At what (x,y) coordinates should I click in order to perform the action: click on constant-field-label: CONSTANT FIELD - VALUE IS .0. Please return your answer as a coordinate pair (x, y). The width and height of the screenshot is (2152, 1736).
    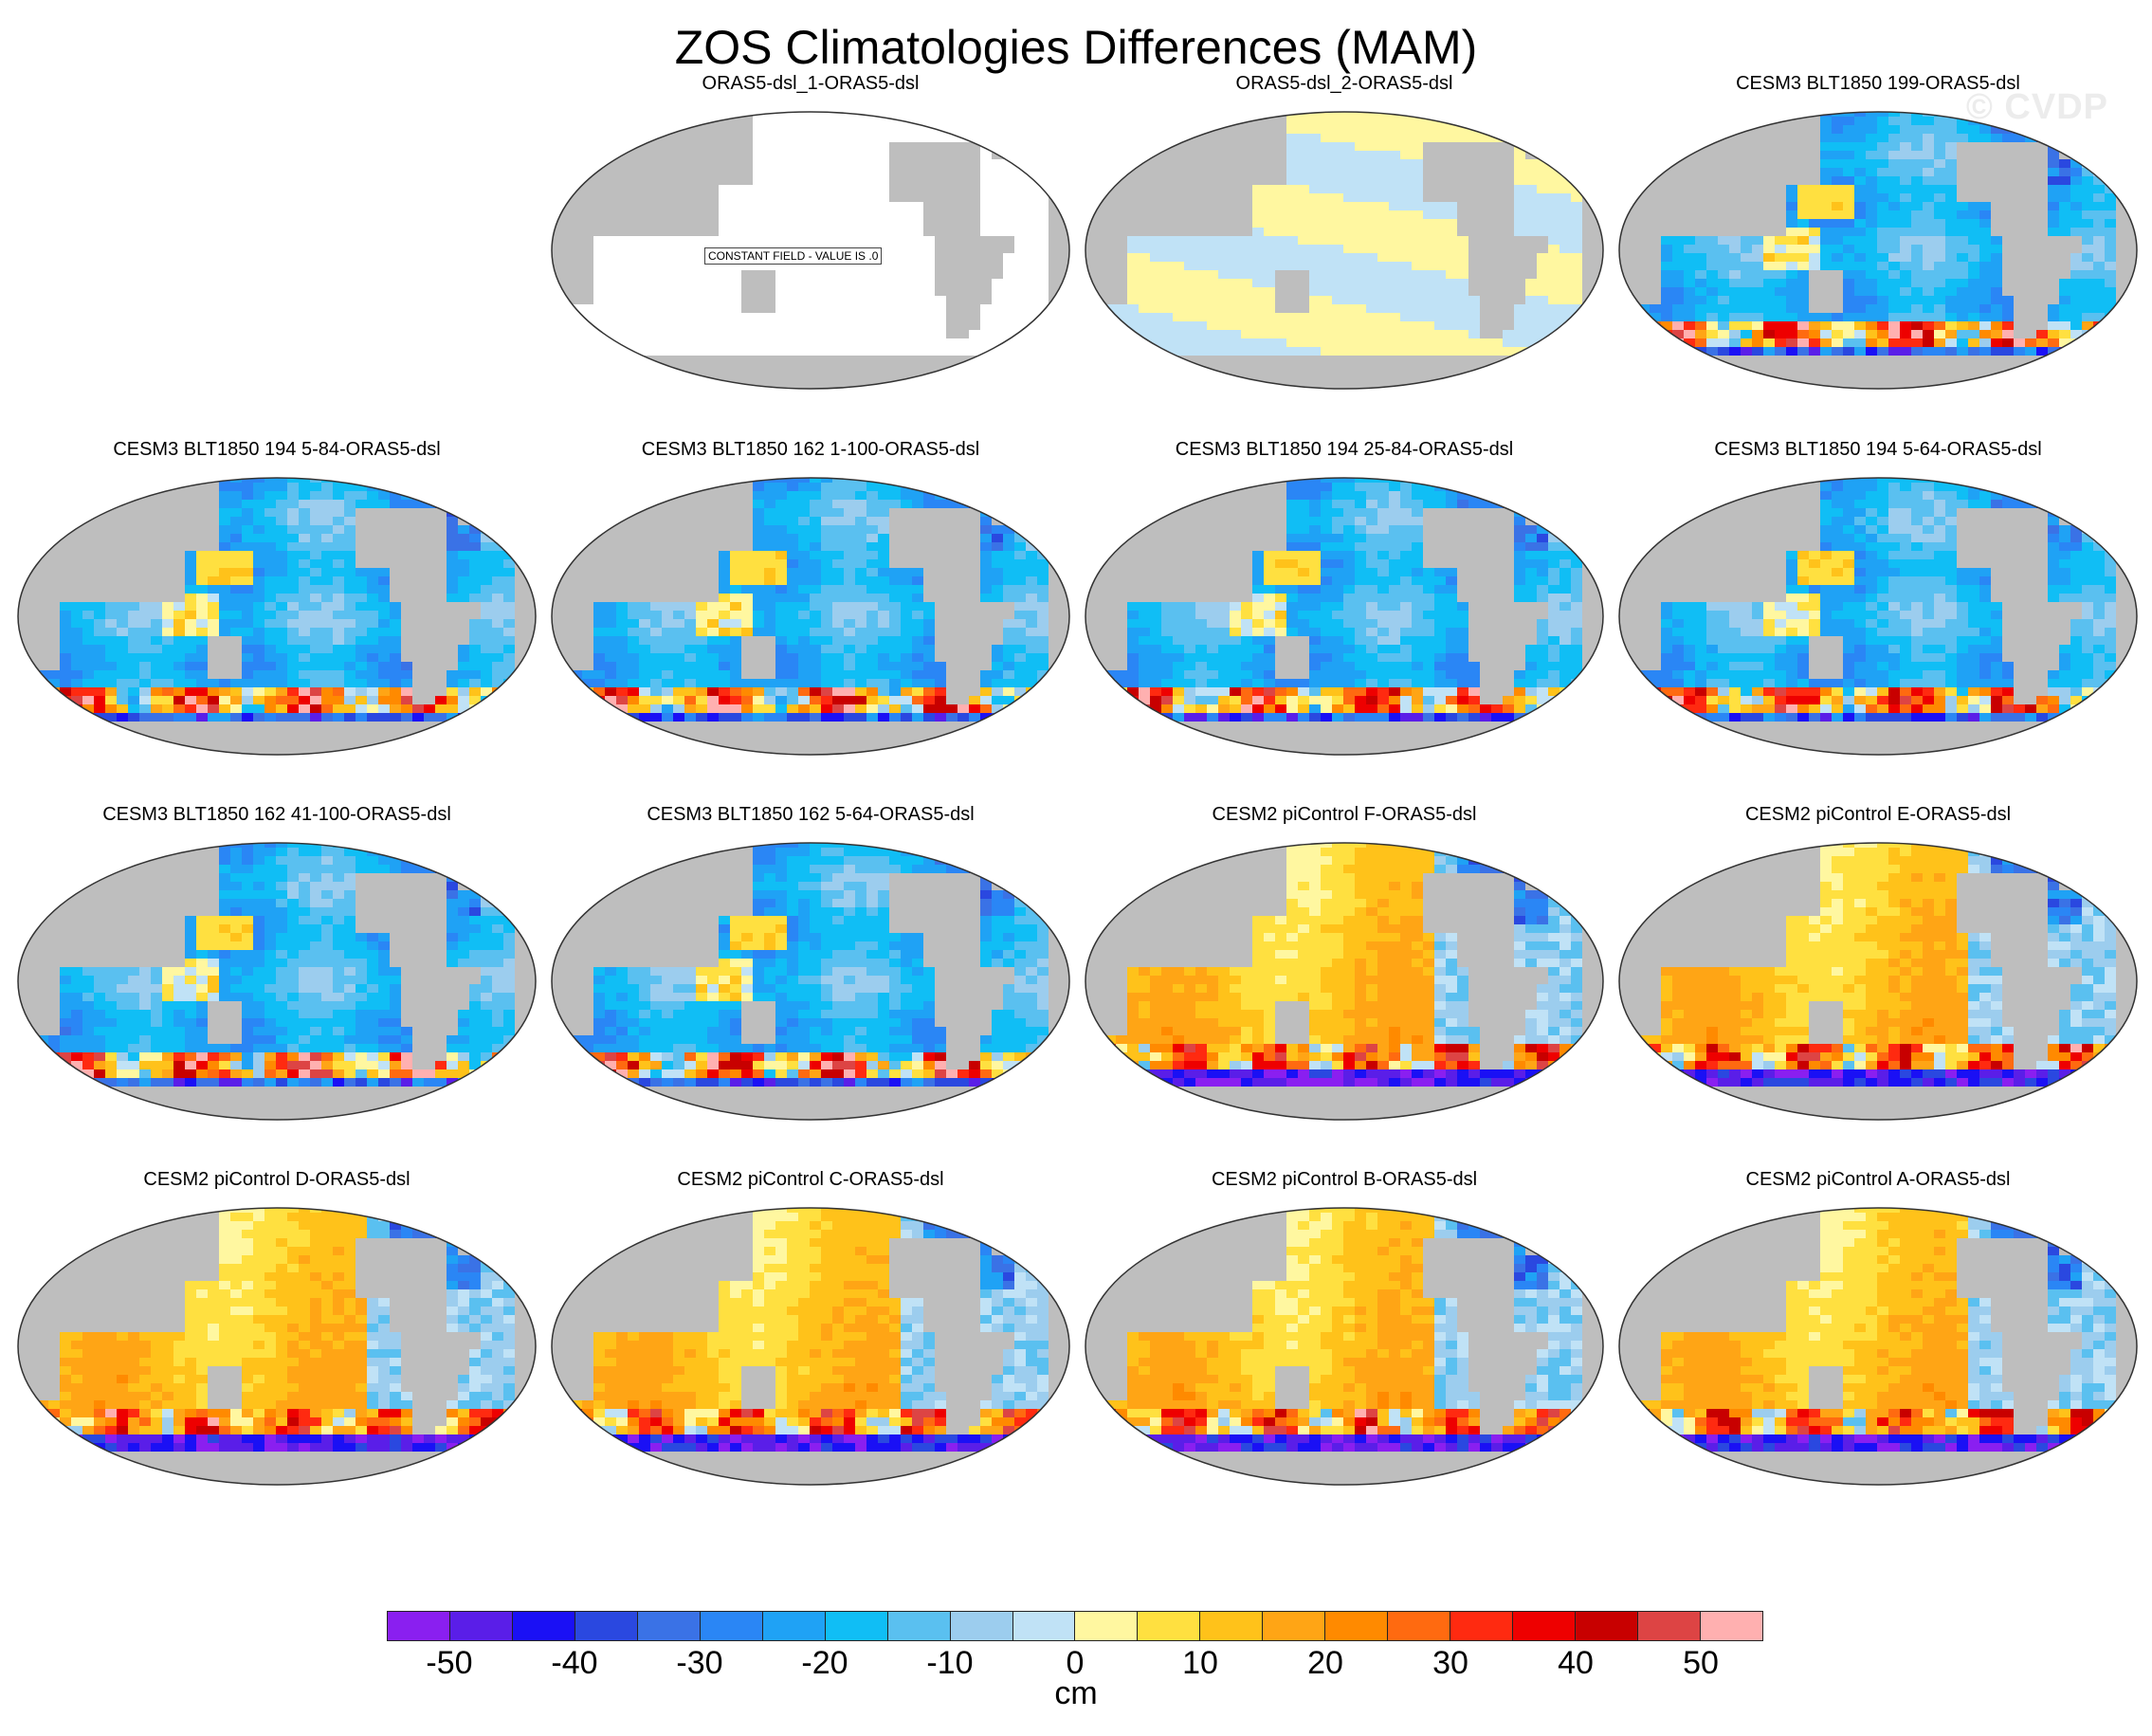
    Looking at the image, I should click on (794, 256).